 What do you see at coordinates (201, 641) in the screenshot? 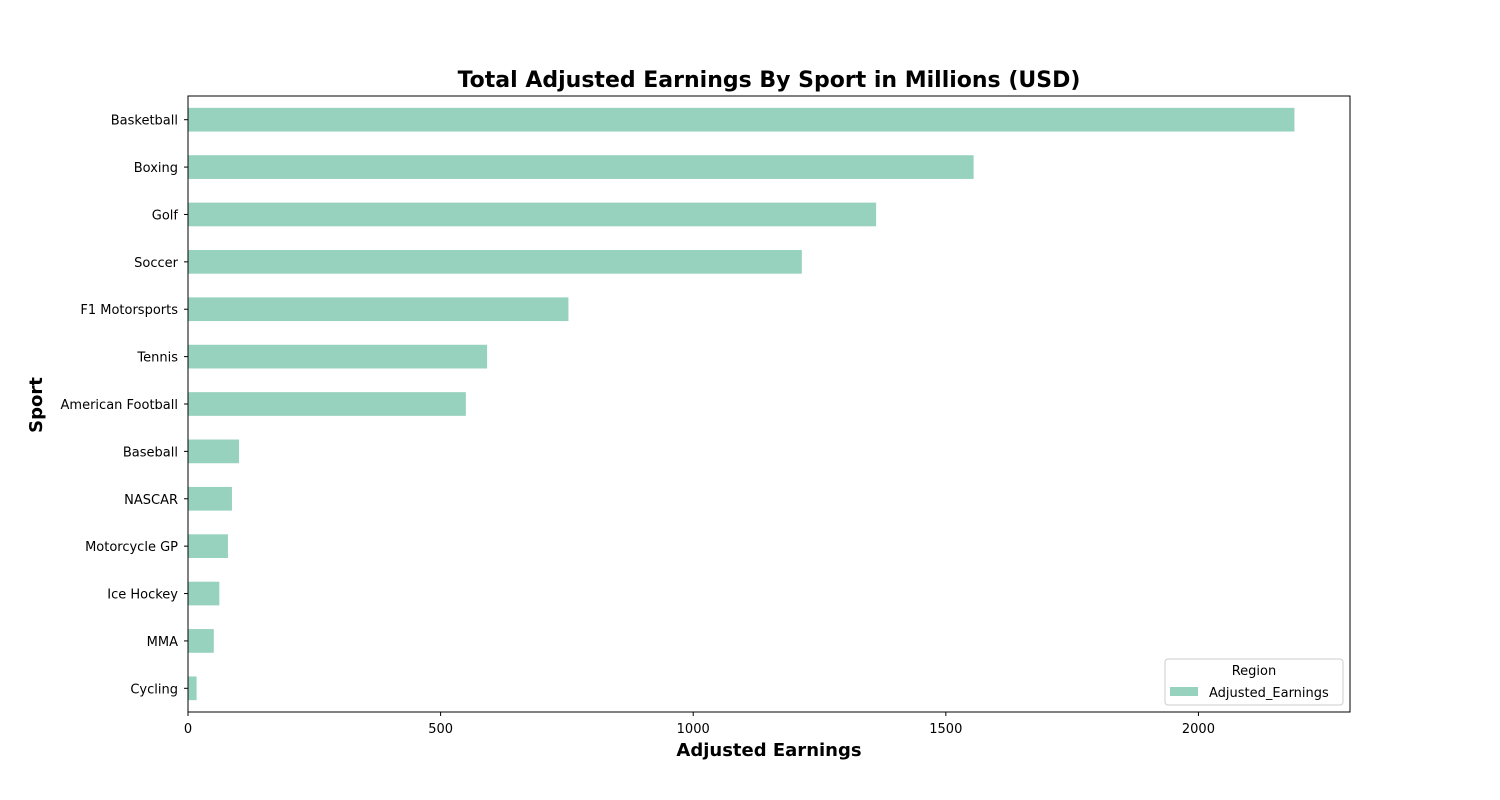
I see `bar-mma` at bounding box center [201, 641].